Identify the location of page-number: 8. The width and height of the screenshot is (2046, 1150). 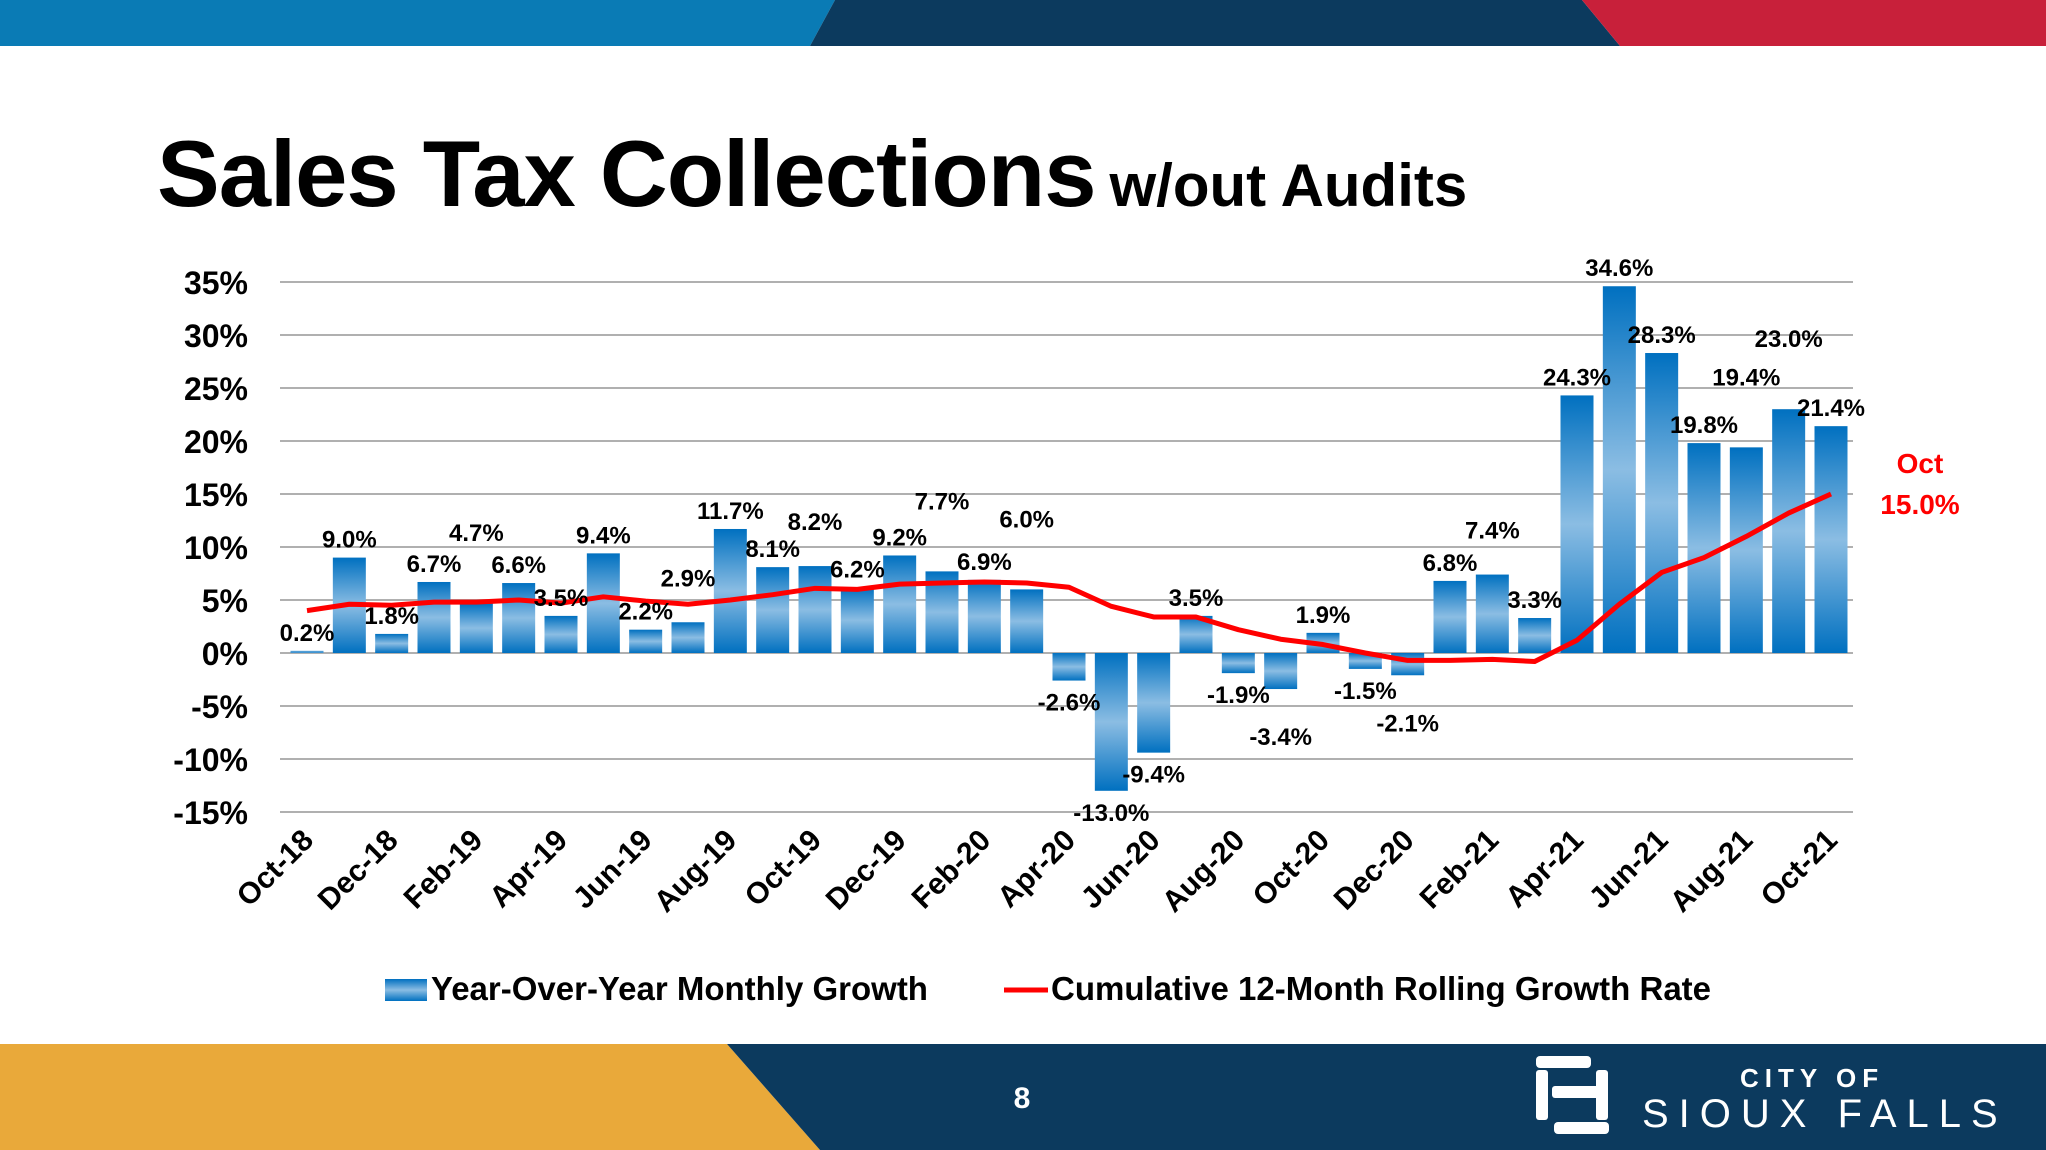
(1022, 1098).